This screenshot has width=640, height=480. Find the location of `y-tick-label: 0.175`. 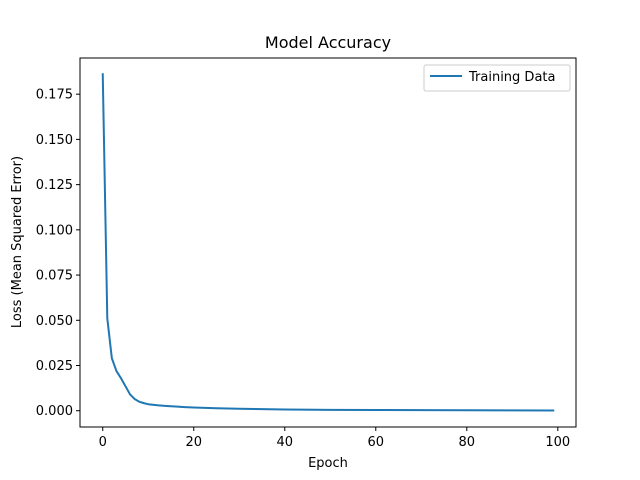

y-tick-label: 0.175 is located at coordinates (54, 95).